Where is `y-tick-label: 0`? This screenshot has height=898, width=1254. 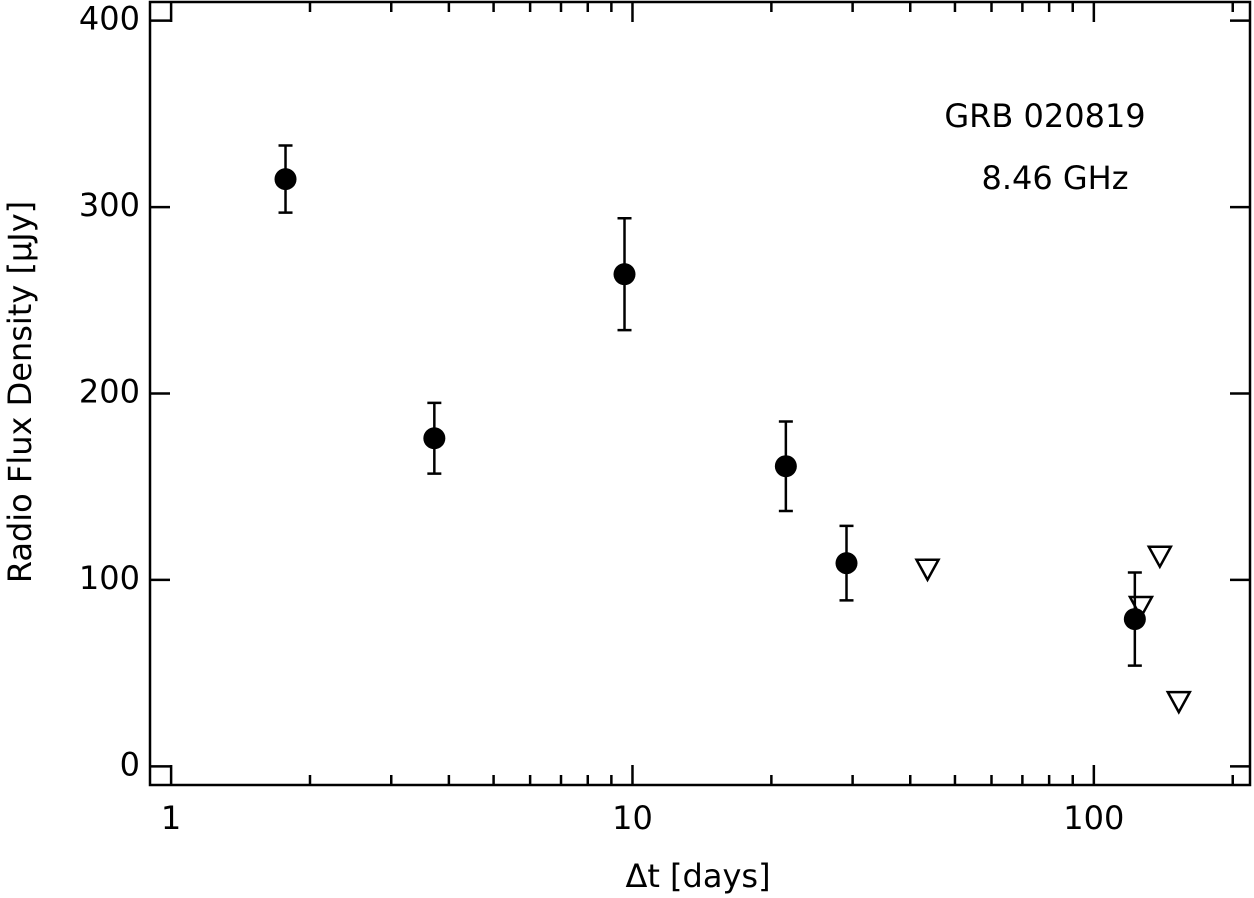 y-tick-label: 0 is located at coordinates (130, 764).